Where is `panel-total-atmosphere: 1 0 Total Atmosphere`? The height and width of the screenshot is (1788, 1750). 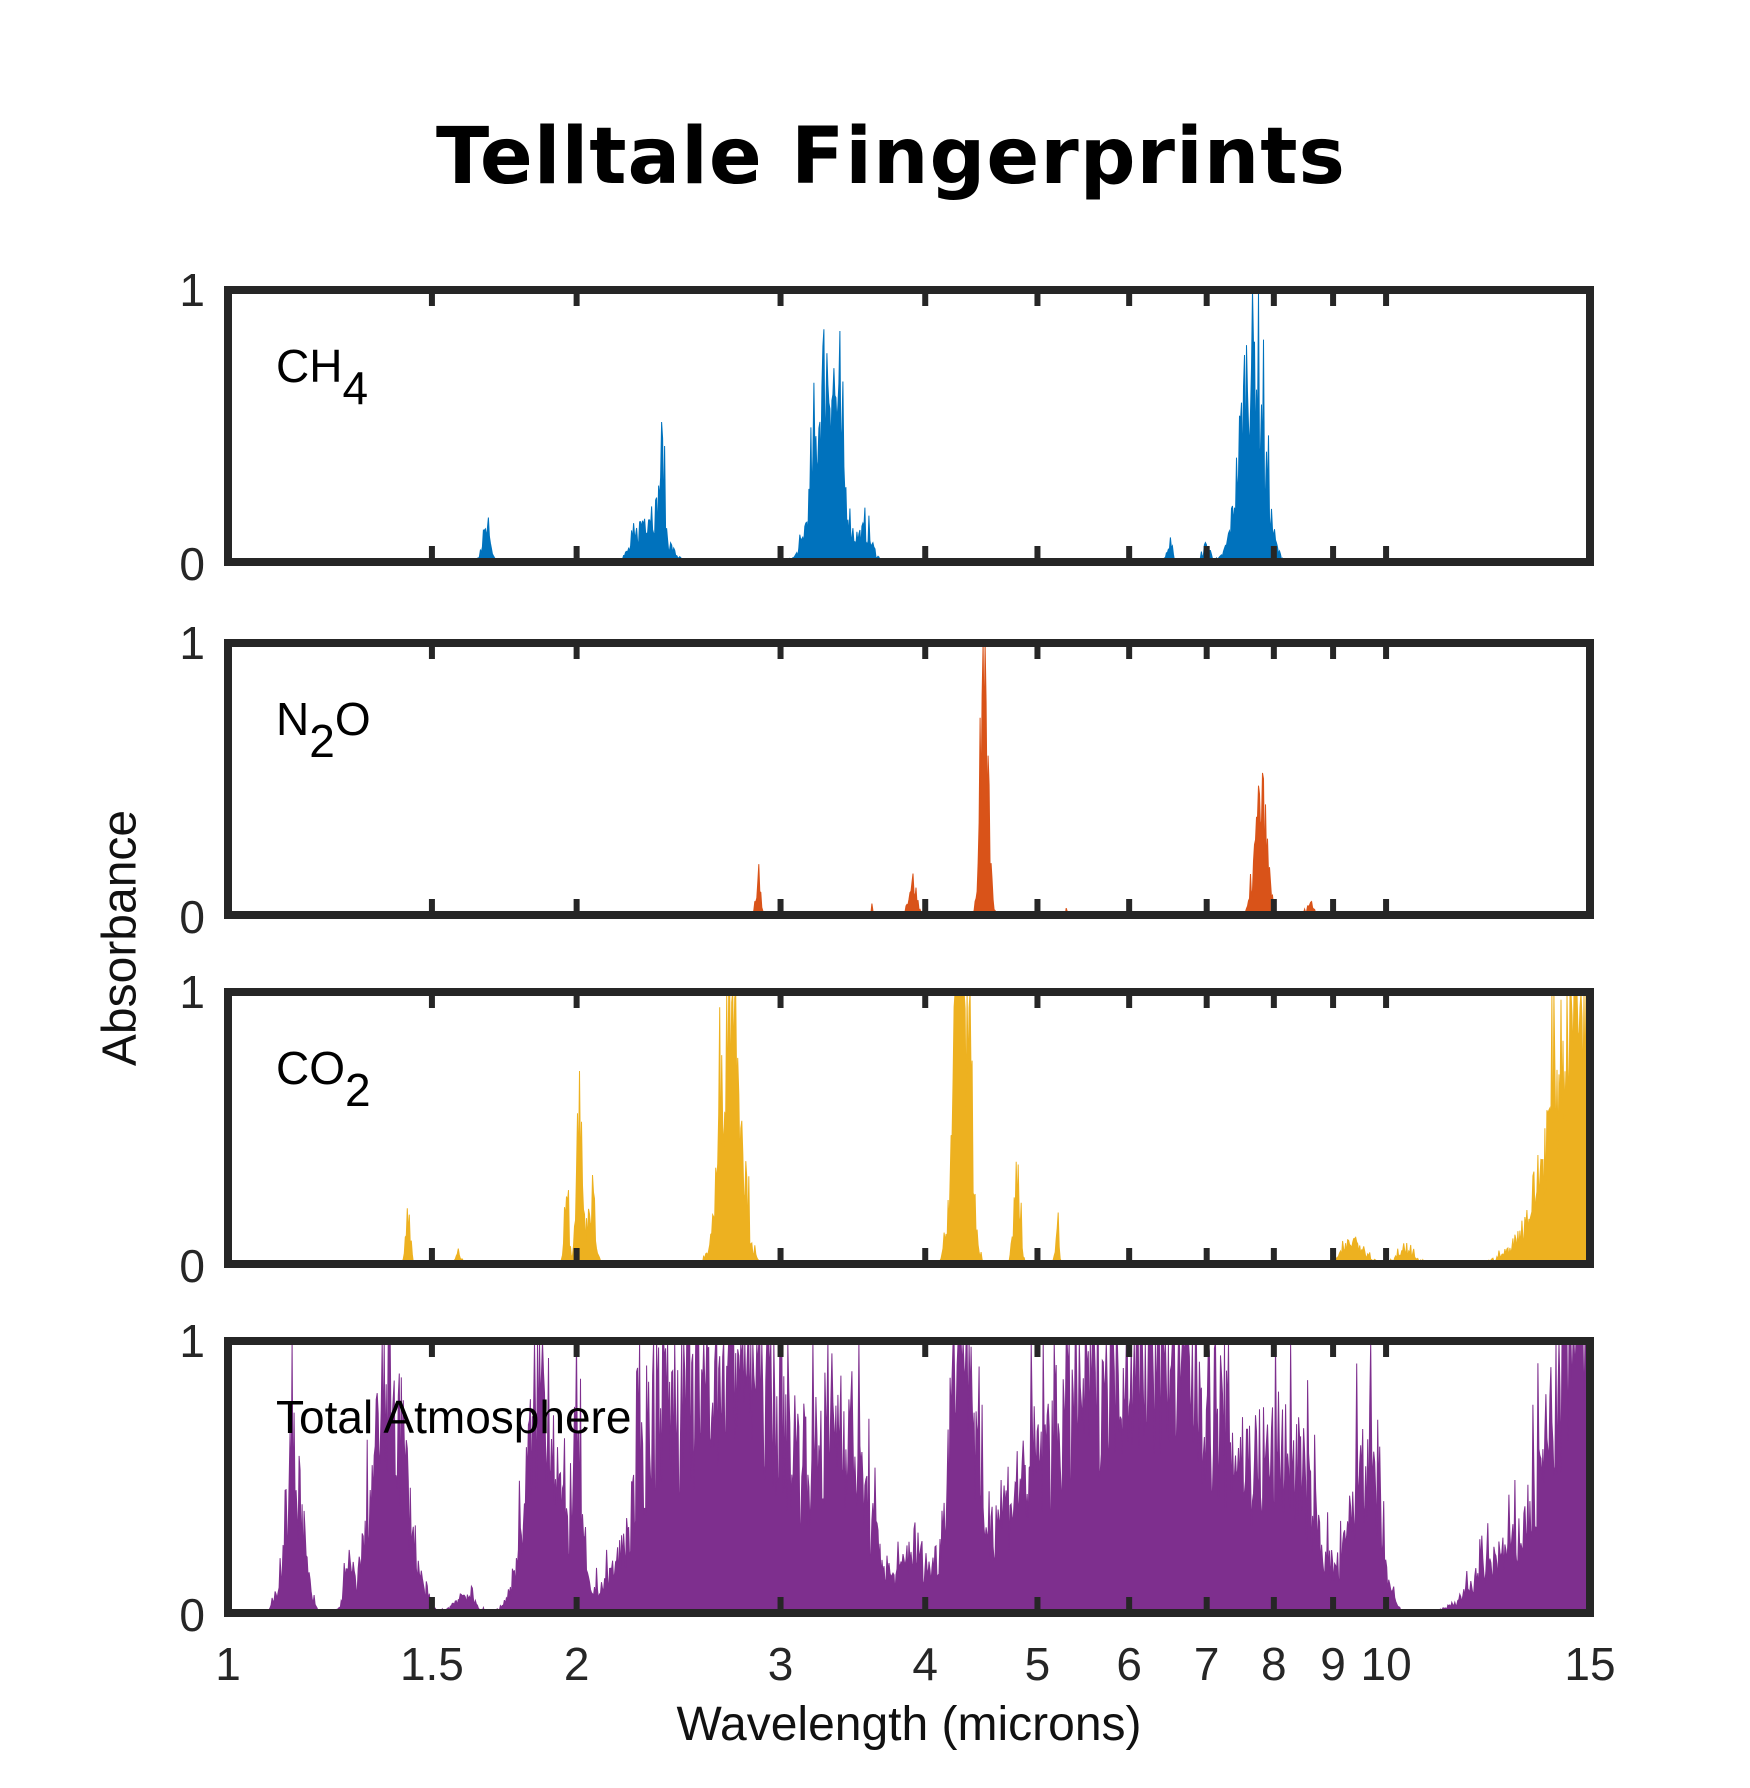 panel-total-atmosphere: 1 0 Total Atmosphere is located at coordinates (886, 1478).